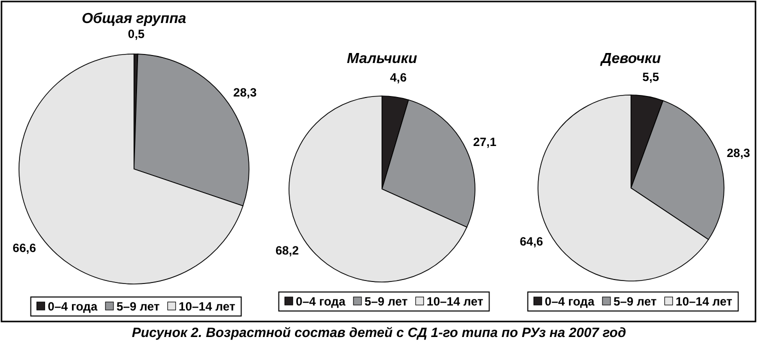 The image size is (758, 344). I want to click on chart-title: Мальчики, so click(382, 59).